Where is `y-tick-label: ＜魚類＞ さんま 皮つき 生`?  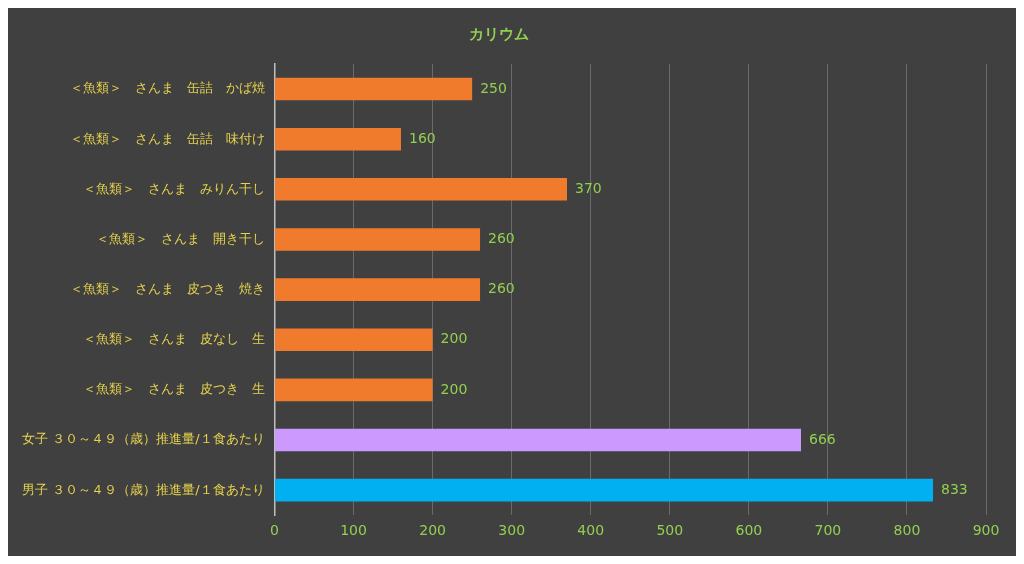 y-tick-label: ＜魚類＞ さんま 皮つき 生 is located at coordinates (173, 389).